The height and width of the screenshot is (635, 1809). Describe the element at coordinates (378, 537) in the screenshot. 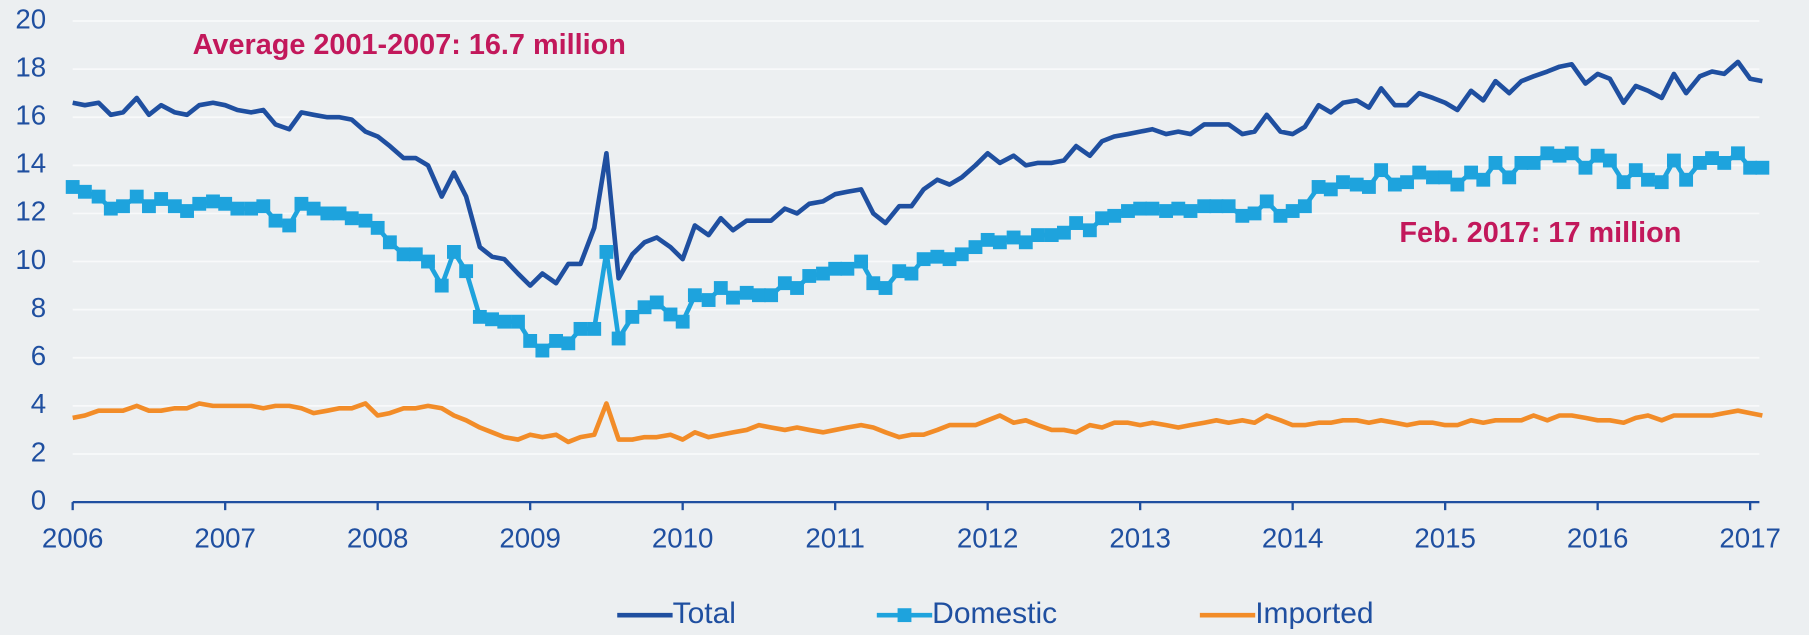

I see `x-tick-label: 2008` at that location.